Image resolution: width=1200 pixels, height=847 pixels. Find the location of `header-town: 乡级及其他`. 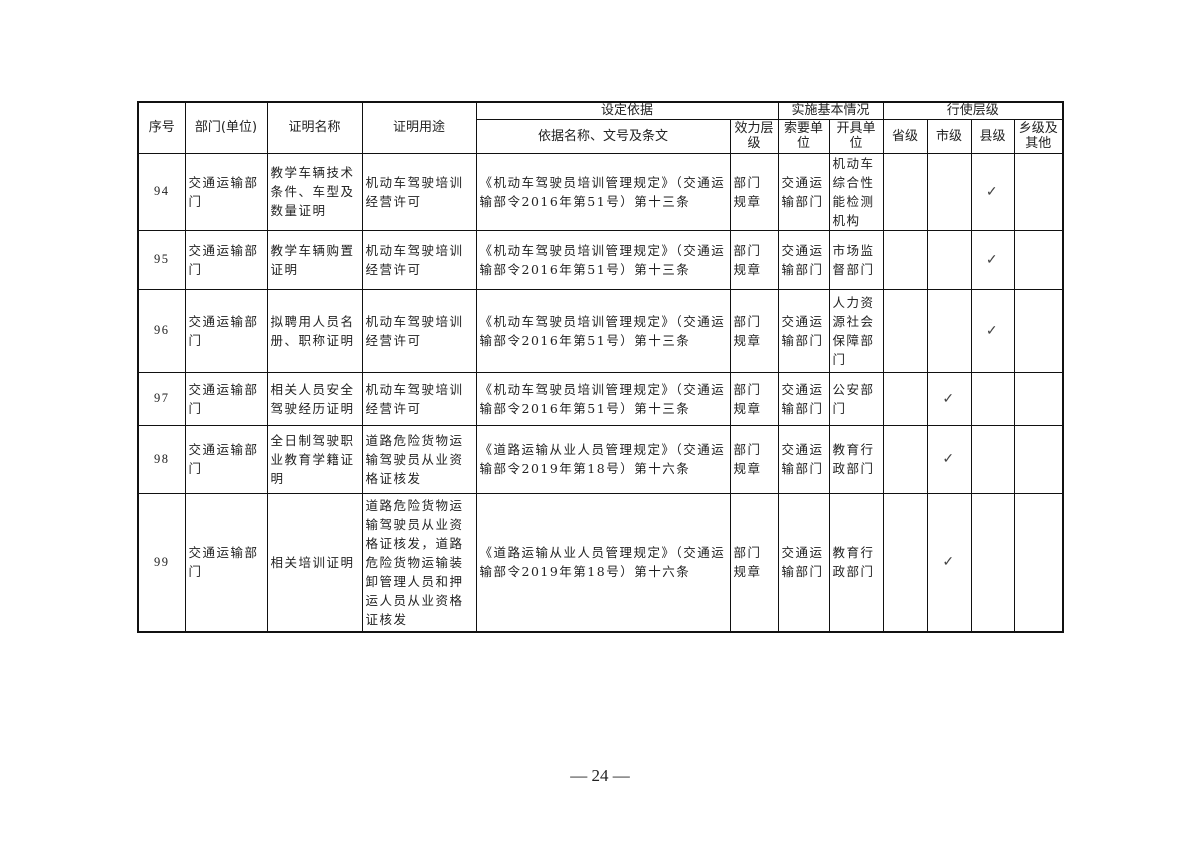

header-town: 乡级及其他 is located at coordinates (1038, 136).